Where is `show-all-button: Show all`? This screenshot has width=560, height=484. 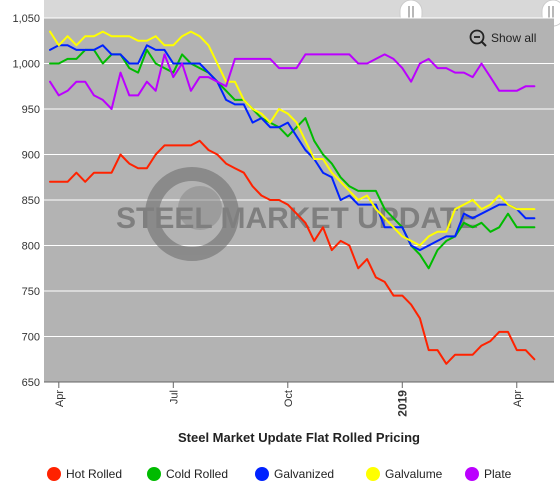 show-all-button: Show all is located at coordinates (503, 38).